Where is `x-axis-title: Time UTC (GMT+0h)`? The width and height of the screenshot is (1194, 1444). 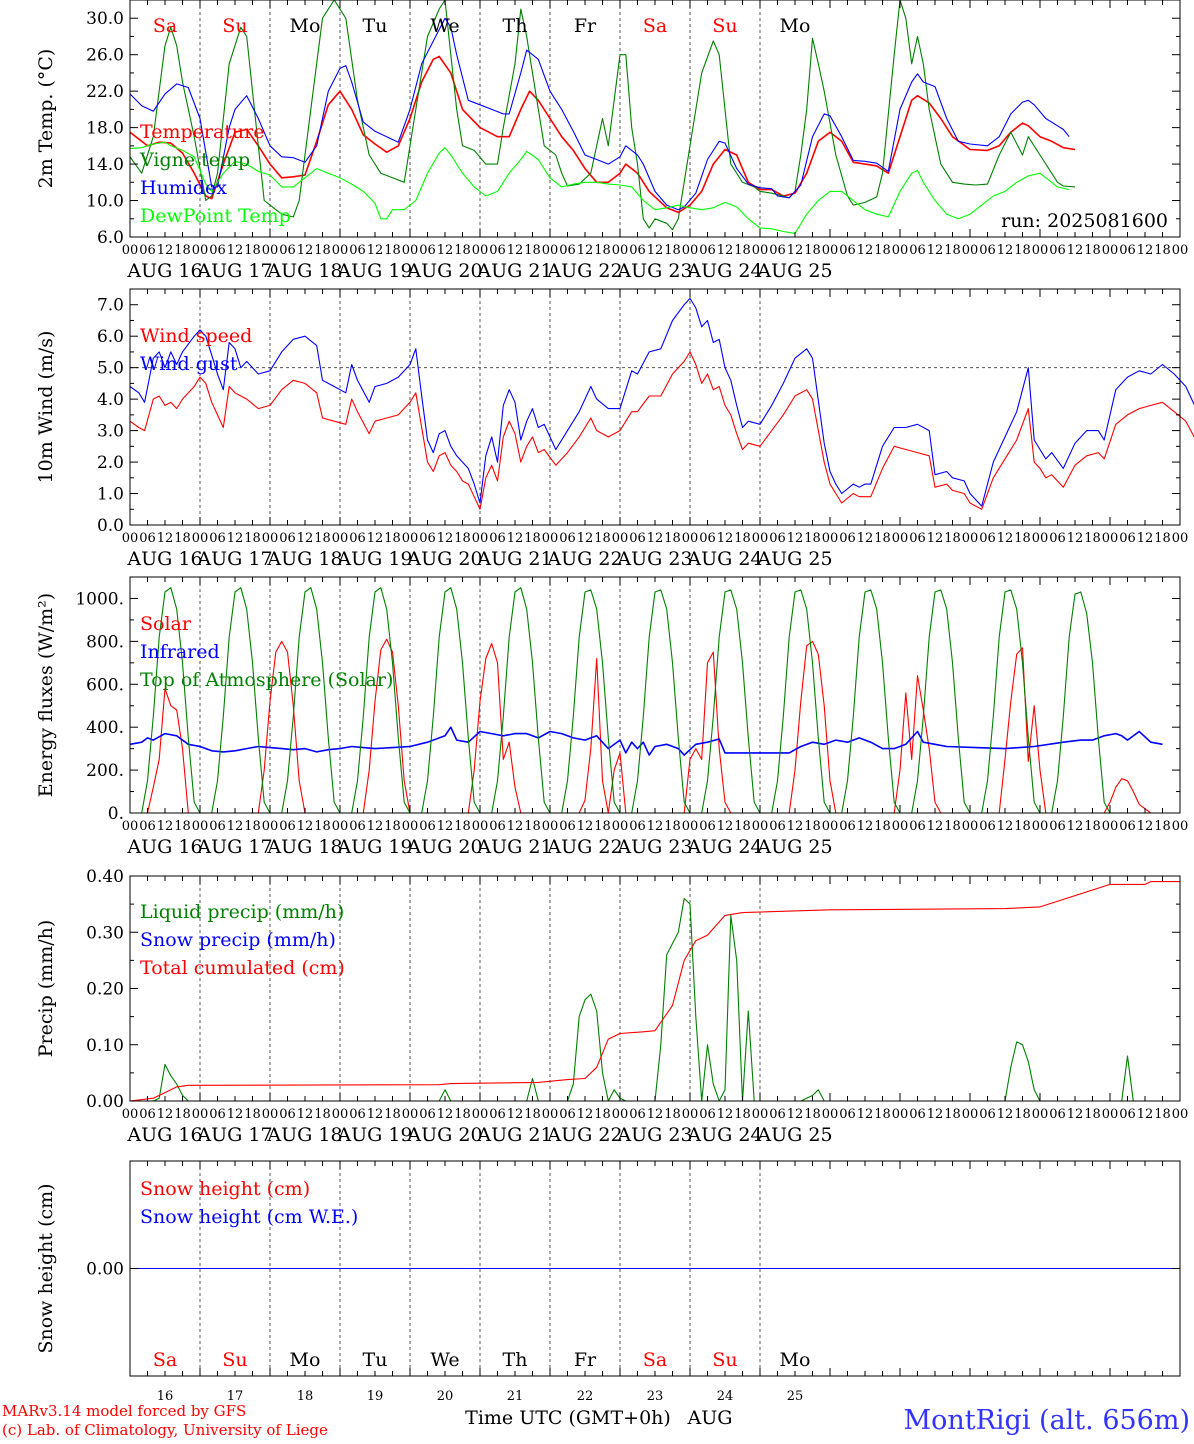 x-axis-title: Time UTC (GMT+0h) is located at coordinates (568, 1418).